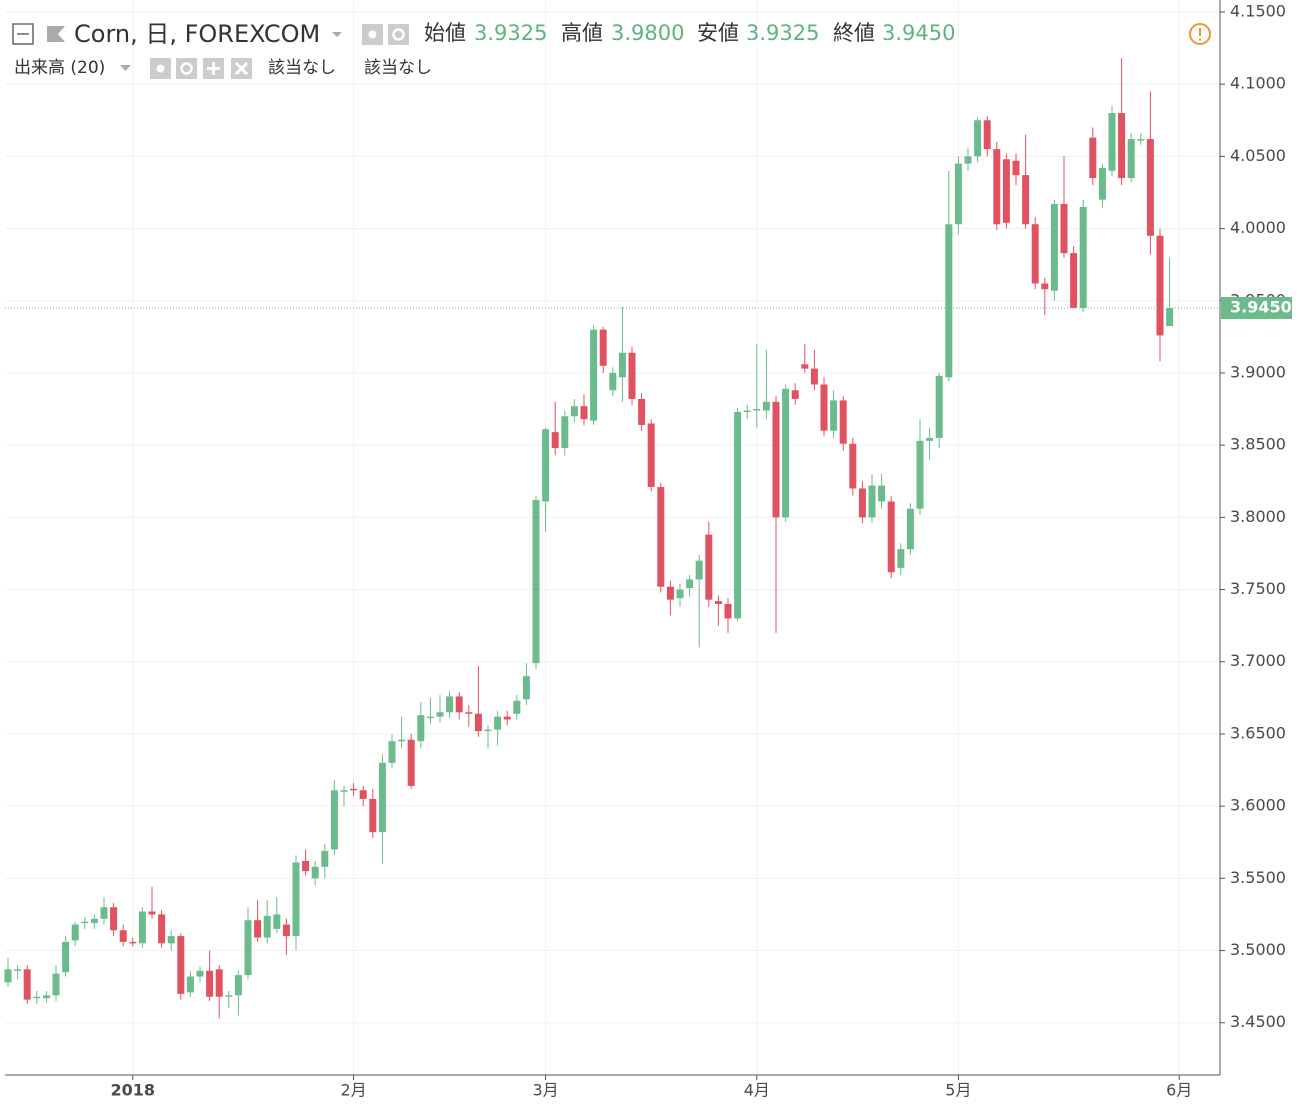  I want to click on flag-icon, so click(56, 34).